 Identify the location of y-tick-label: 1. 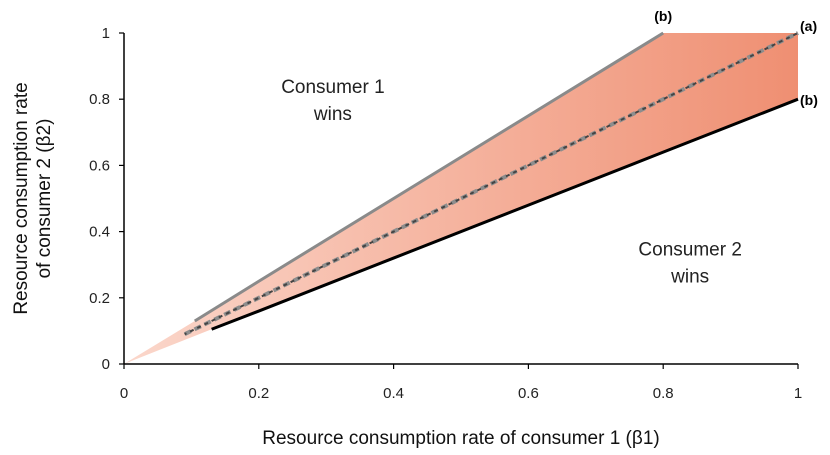
(106, 33).